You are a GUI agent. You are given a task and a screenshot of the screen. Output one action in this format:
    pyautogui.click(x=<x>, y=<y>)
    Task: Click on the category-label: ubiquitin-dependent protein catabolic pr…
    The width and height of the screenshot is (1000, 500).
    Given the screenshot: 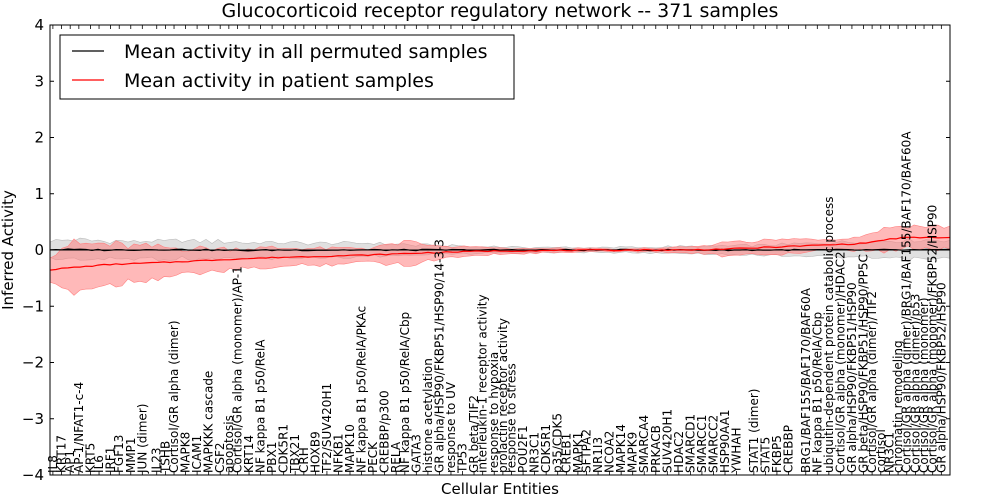 What is the action you would take?
    pyautogui.click(x=829, y=335)
    